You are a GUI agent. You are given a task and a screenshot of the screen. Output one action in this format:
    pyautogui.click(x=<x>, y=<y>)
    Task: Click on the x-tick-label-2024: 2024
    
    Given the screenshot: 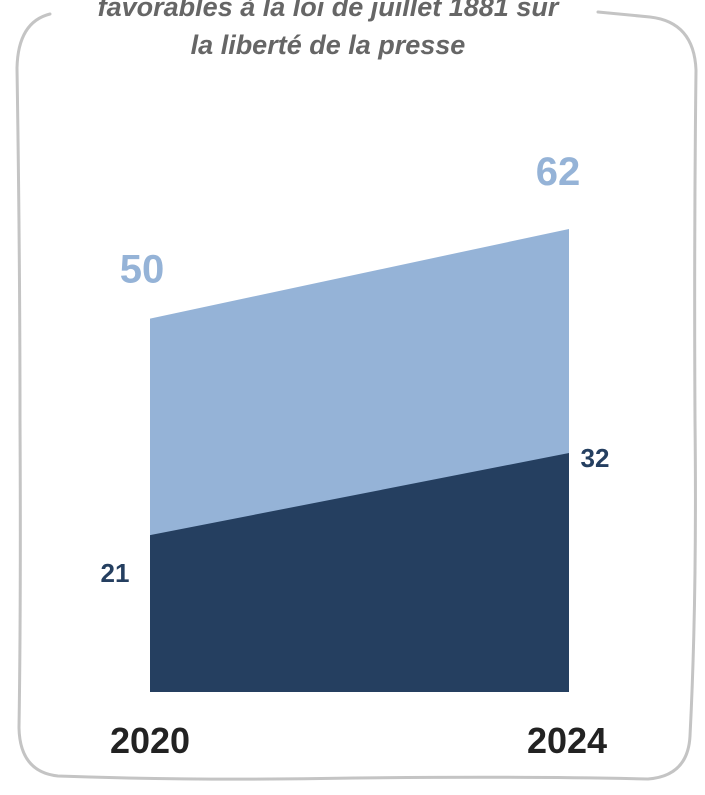 What is the action you would take?
    pyautogui.click(x=567, y=740)
    